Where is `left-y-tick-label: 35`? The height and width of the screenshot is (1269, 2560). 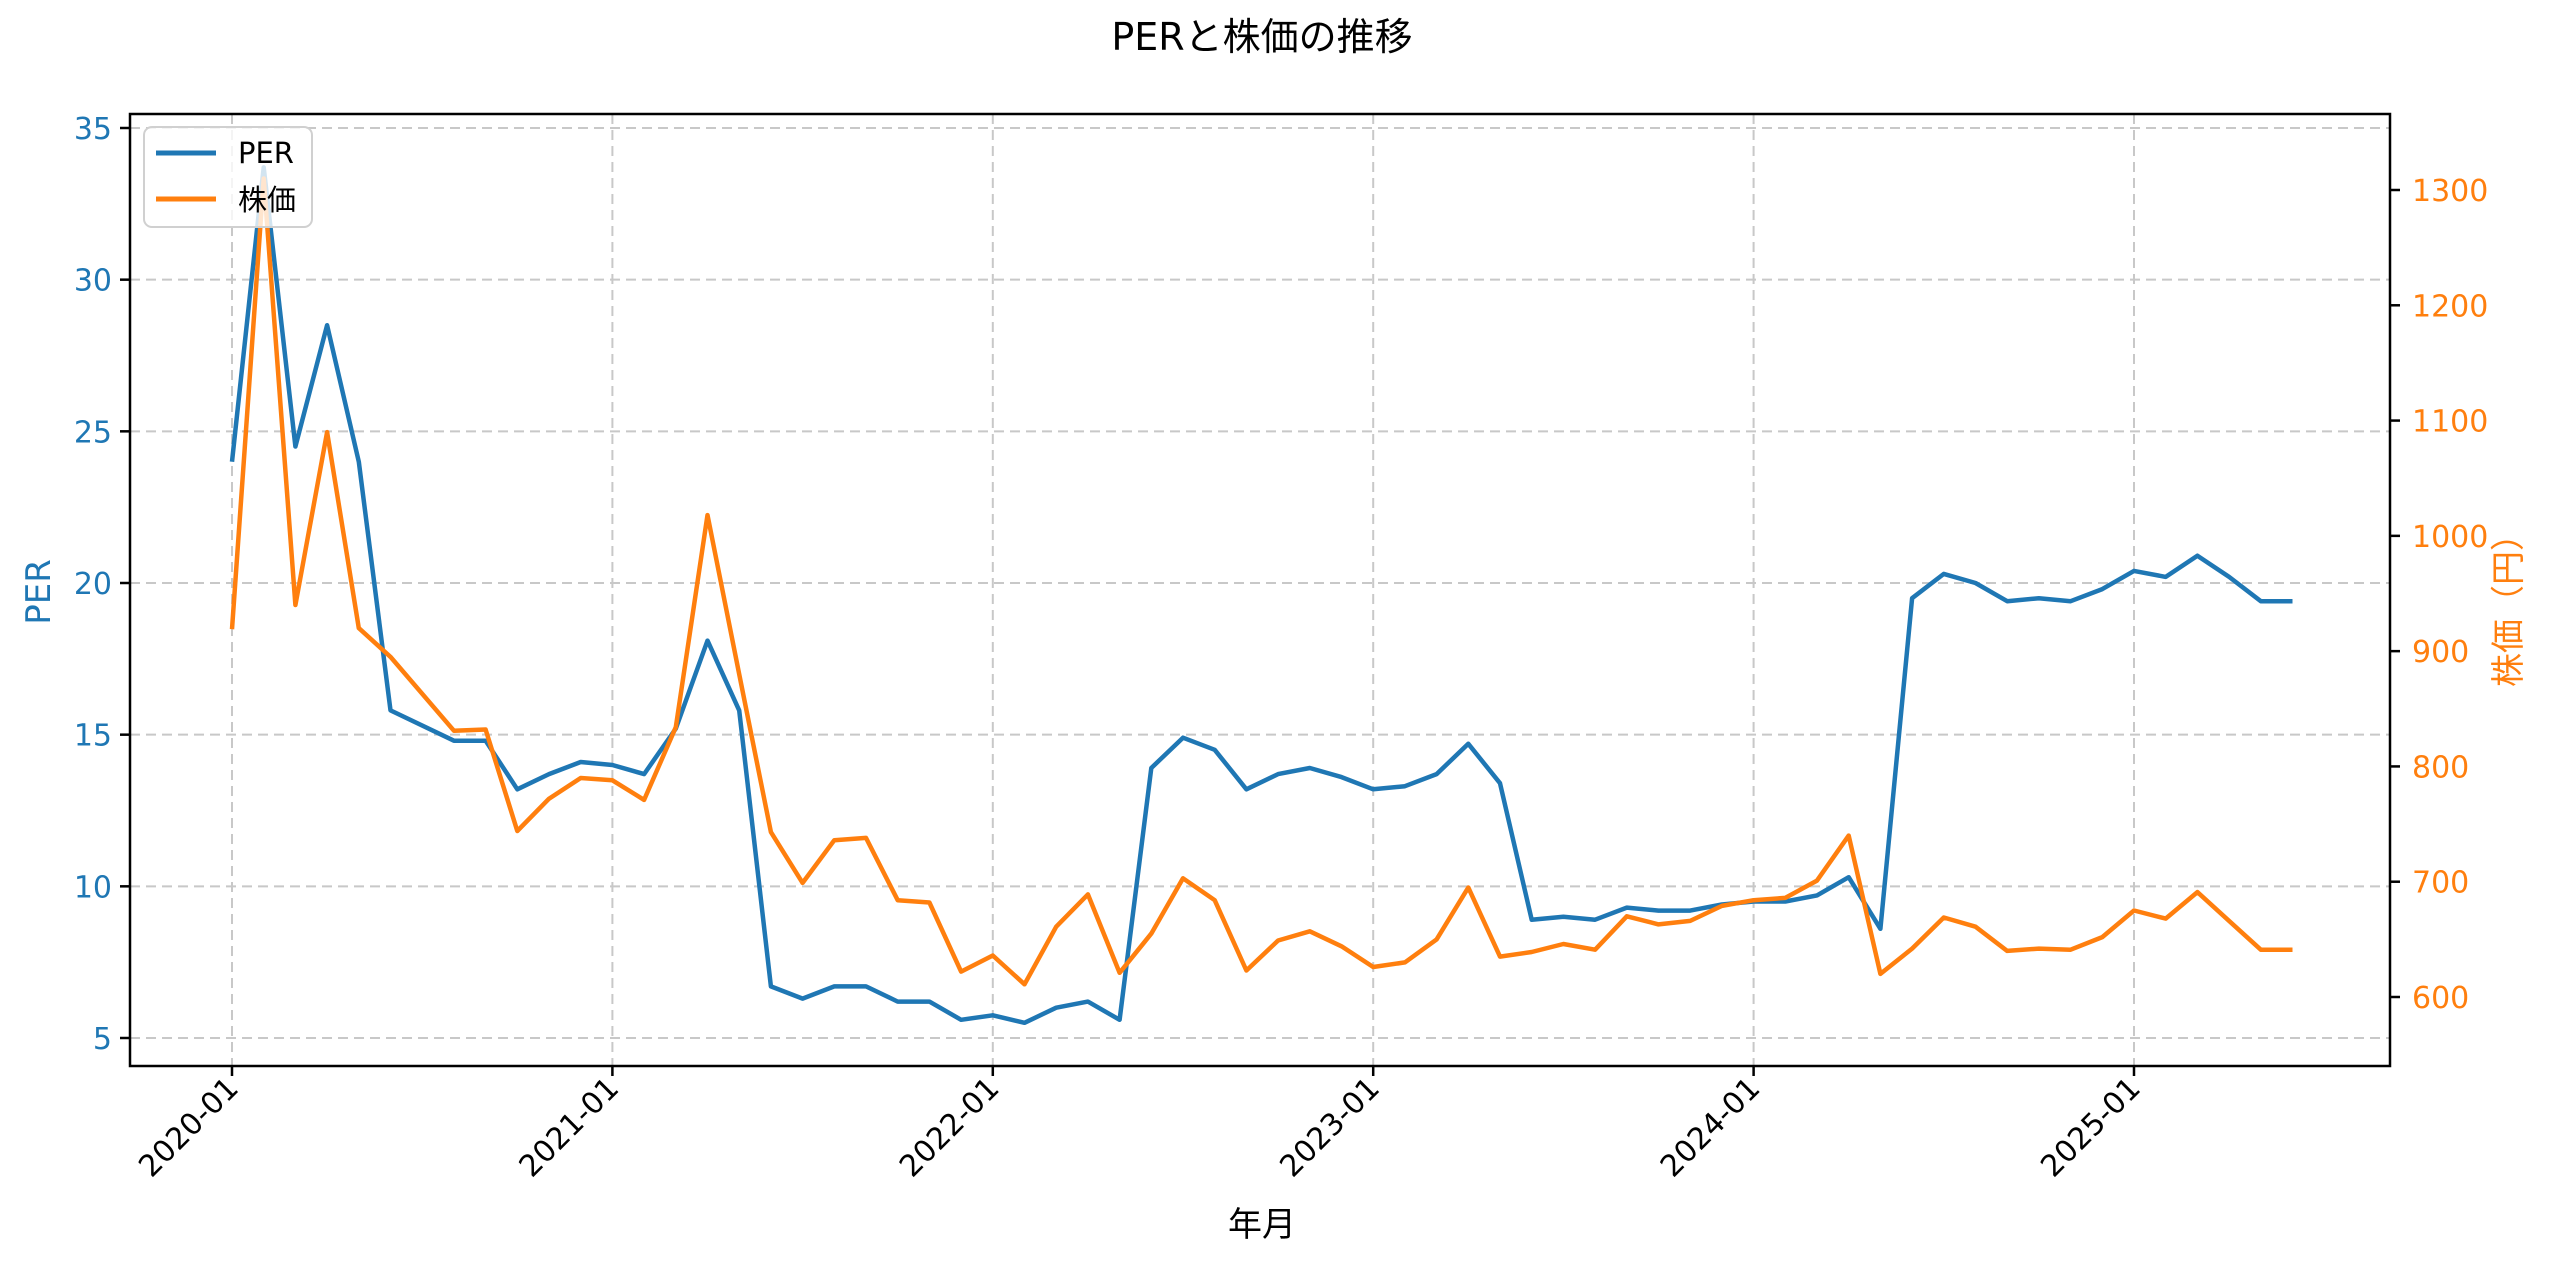 left-y-tick-label: 35 is located at coordinates (93, 129).